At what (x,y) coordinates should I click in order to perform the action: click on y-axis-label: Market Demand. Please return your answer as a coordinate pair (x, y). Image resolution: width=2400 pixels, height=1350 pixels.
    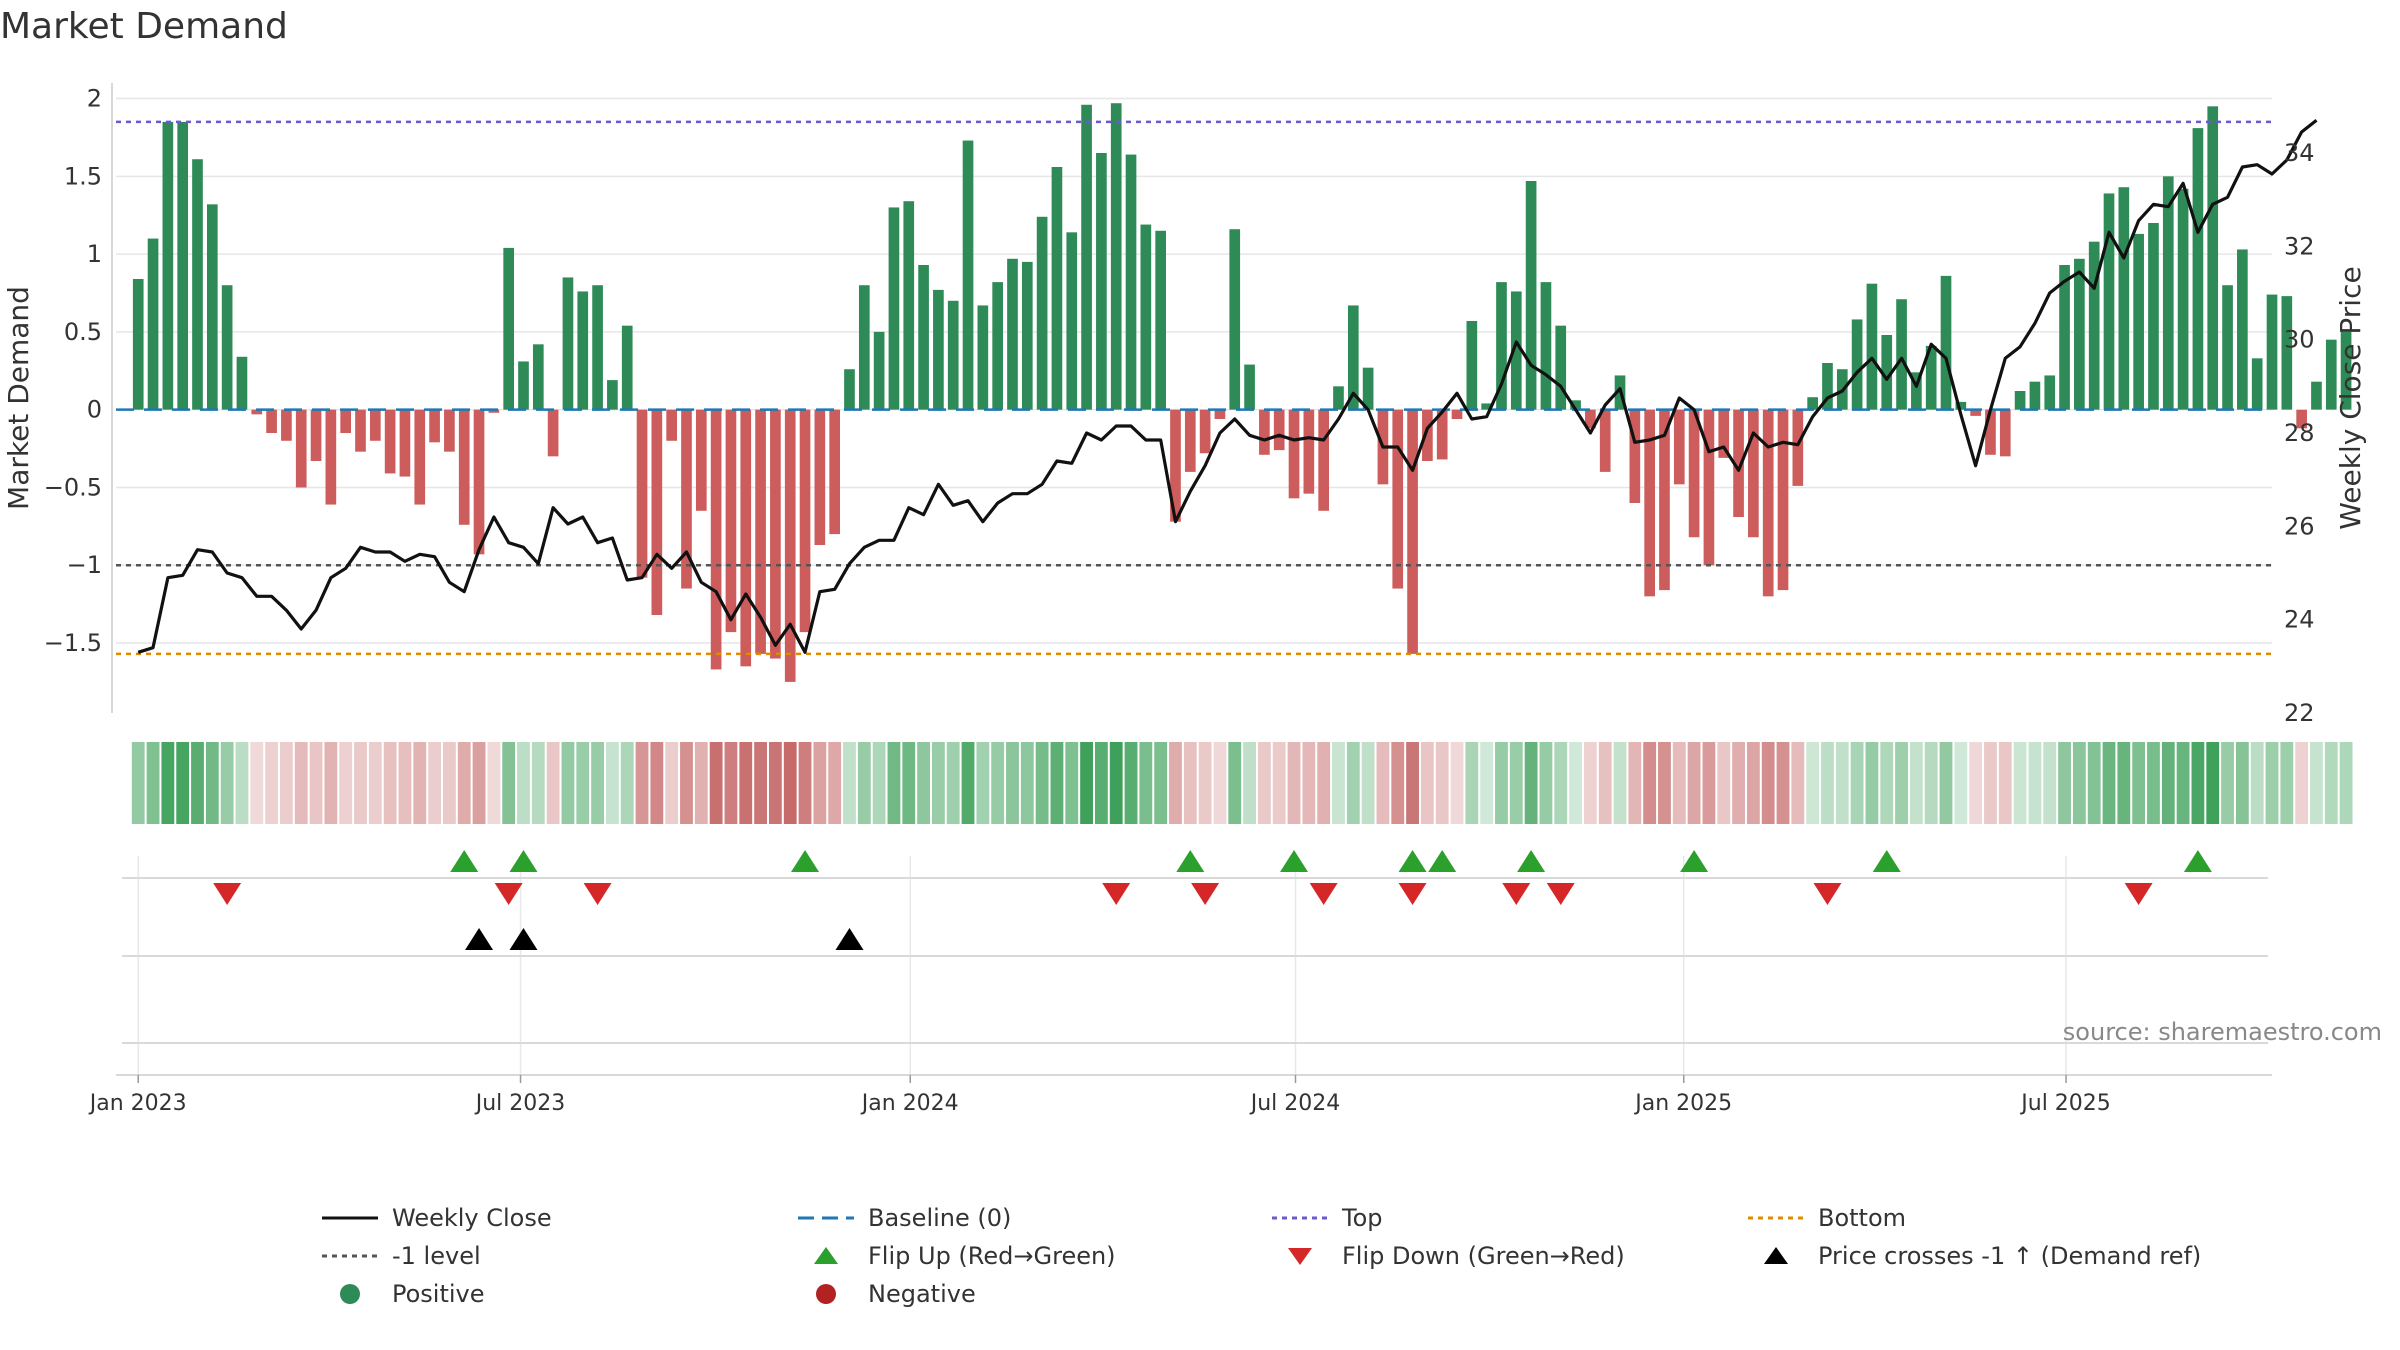
    Looking at the image, I should click on (18, 398).